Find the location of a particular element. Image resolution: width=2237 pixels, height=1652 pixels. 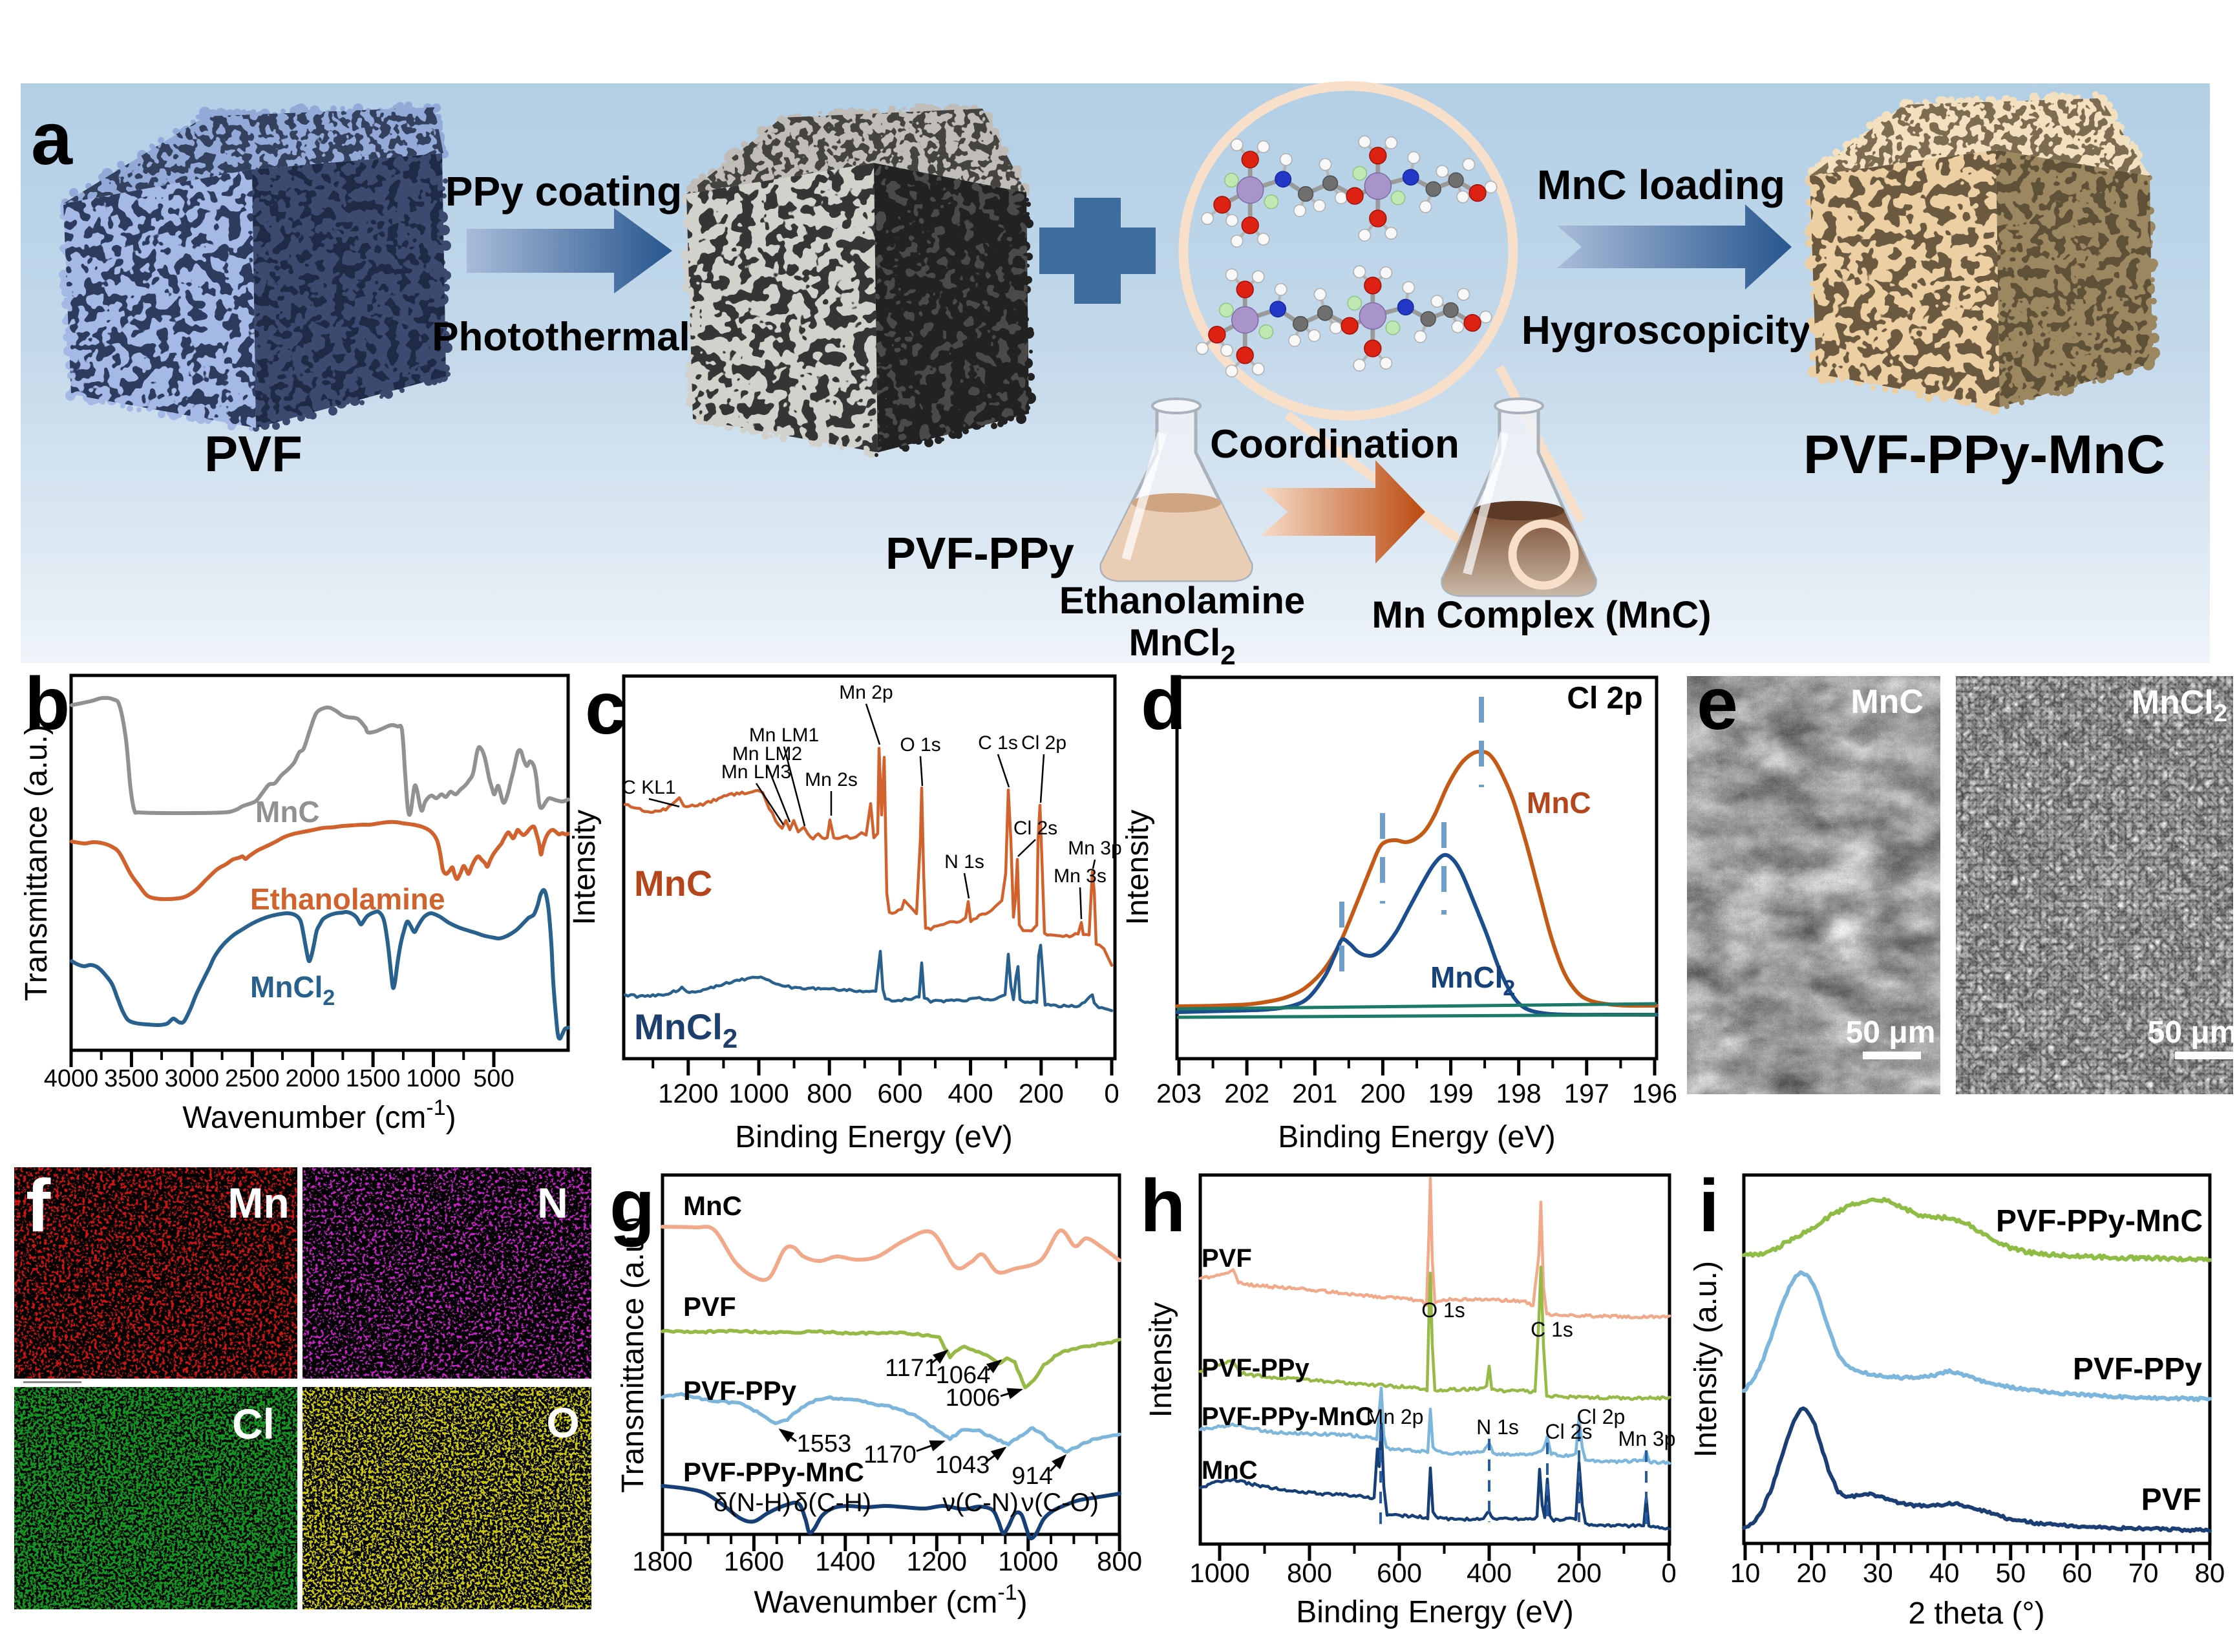

svg-text: N 1s is located at coordinates (964, 862).